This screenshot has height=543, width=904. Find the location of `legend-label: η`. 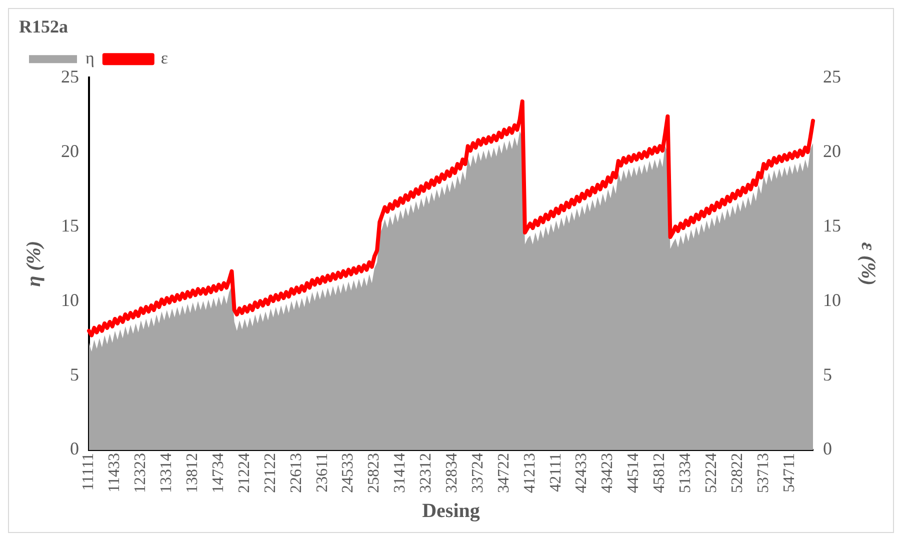

legend-label: η is located at coordinates (90, 58).